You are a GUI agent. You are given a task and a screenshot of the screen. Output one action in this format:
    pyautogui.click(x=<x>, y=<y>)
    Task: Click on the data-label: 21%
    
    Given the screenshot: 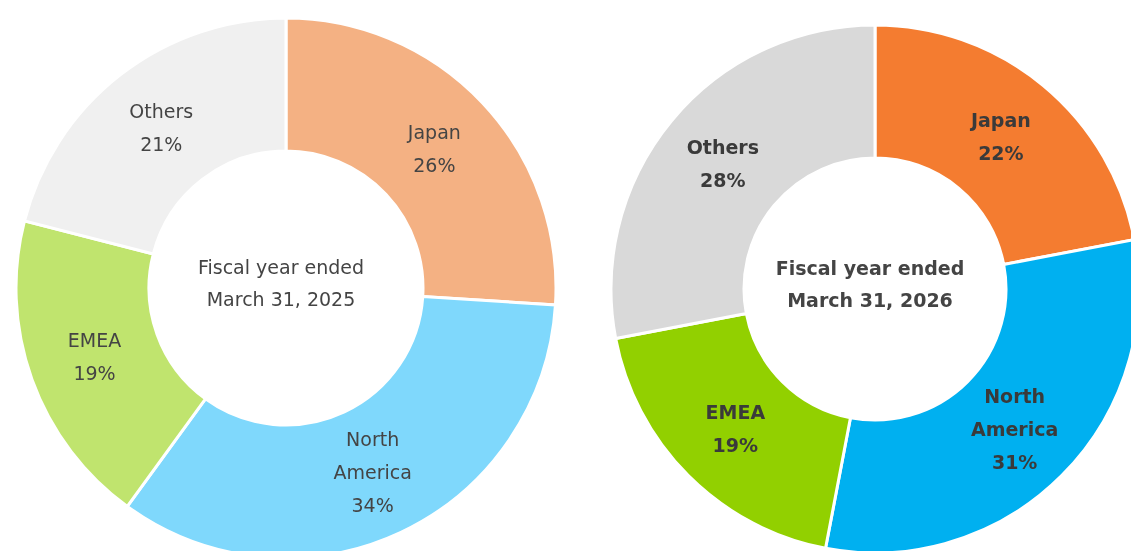 What is the action you would take?
    pyautogui.click(x=161, y=143)
    